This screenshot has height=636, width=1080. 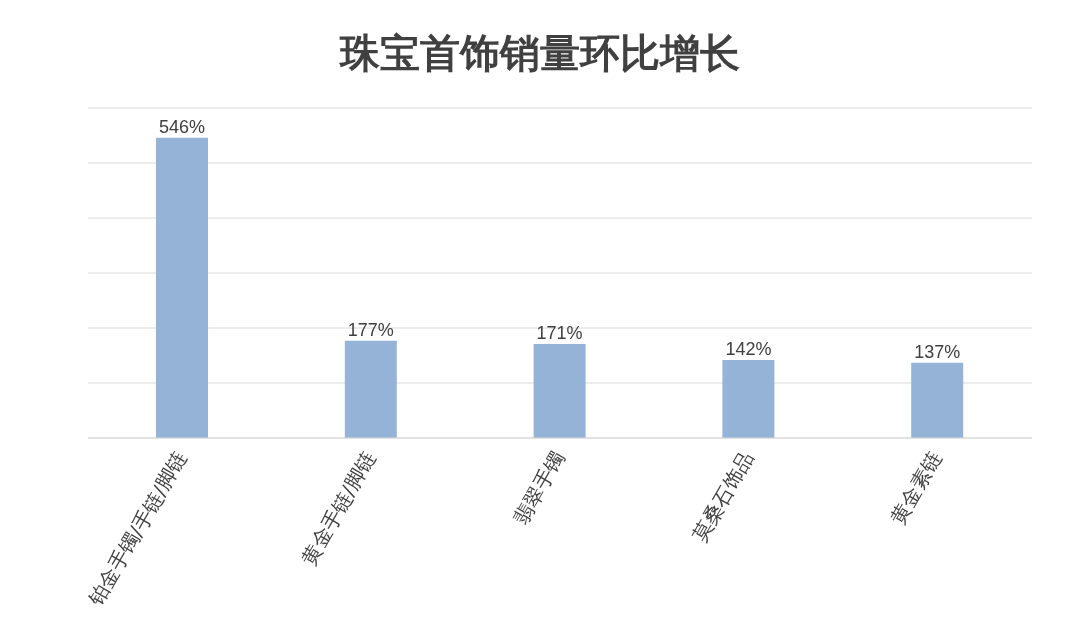 What do you see at coordinates (338, 508) in the screenshot?
I see `x-tick-label: 黄金手链/脚链` at bounding box center [338, 508].